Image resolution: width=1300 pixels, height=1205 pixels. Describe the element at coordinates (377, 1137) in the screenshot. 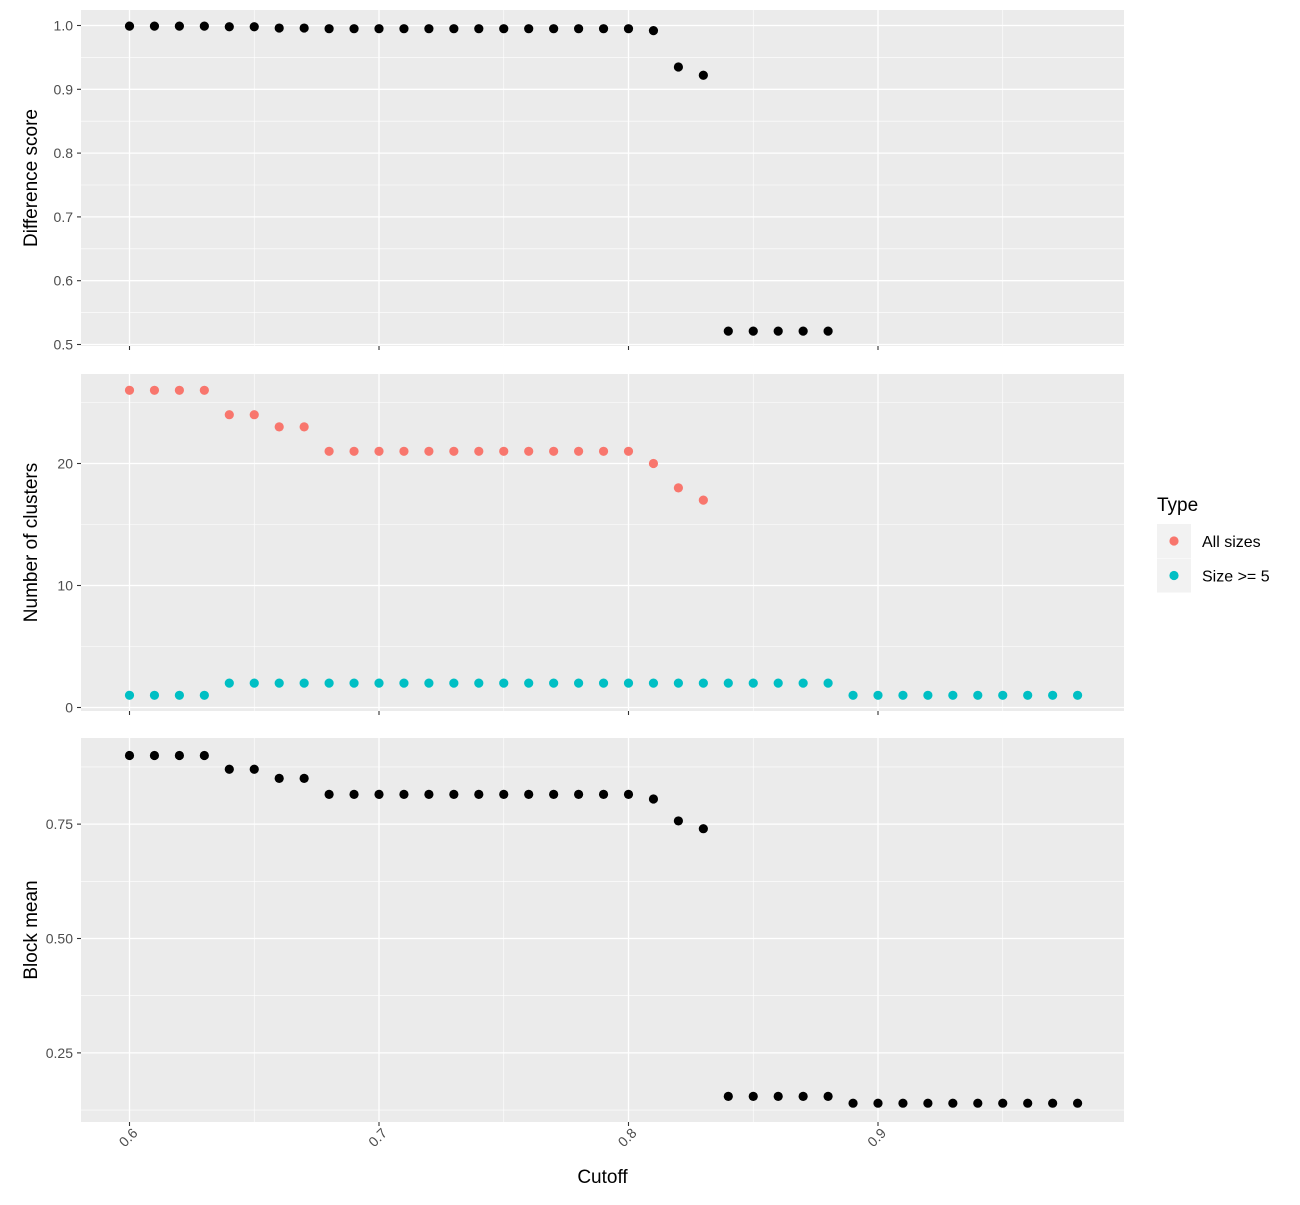

I see `x-tick-label: 0.7` at that location.